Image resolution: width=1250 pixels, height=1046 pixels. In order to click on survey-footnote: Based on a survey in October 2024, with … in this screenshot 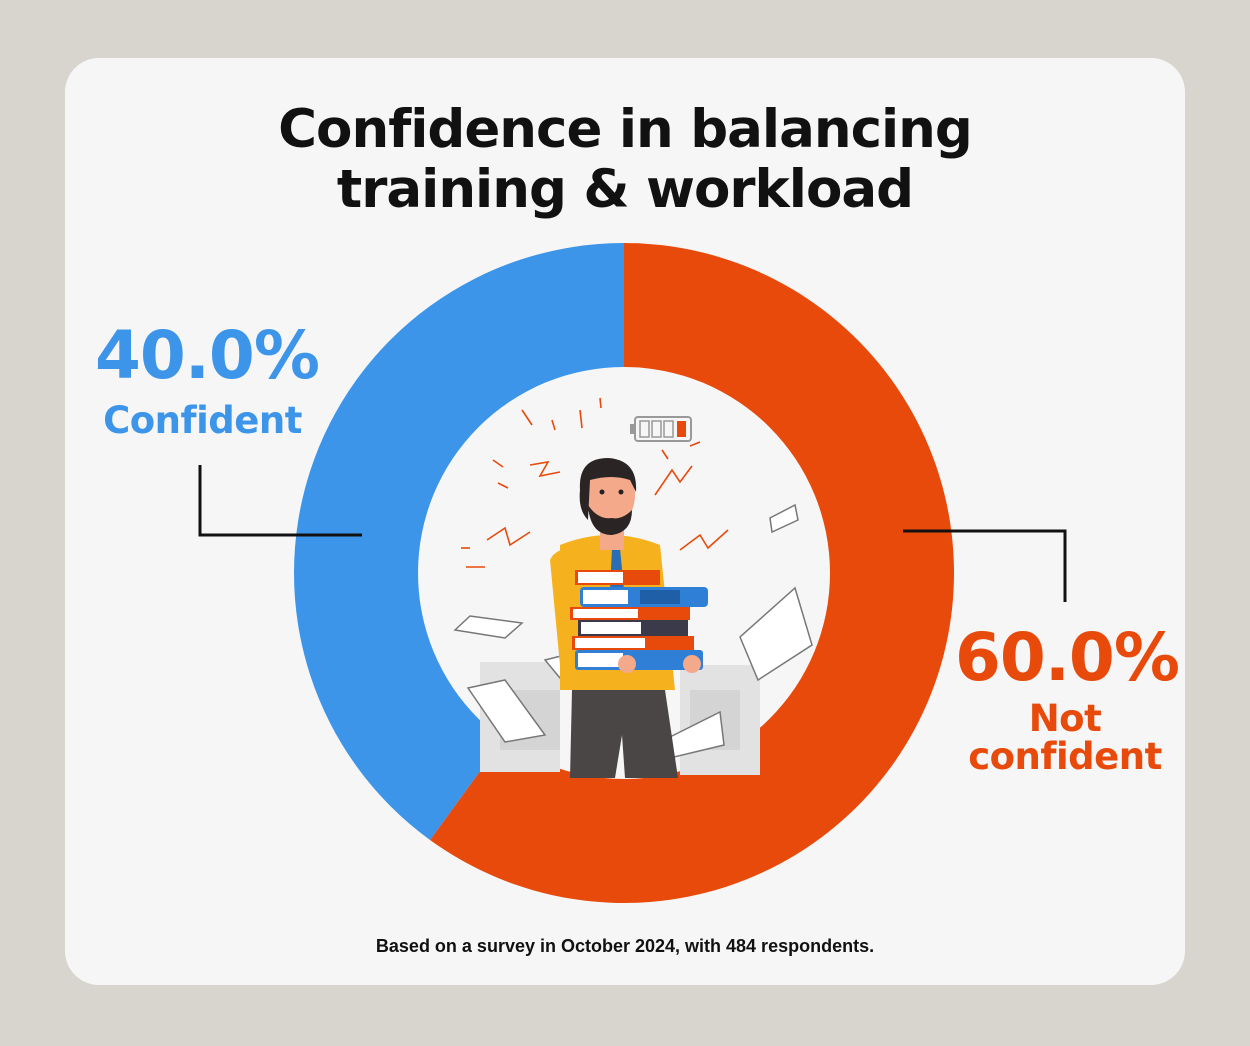, I will do `click(625, 946)`.